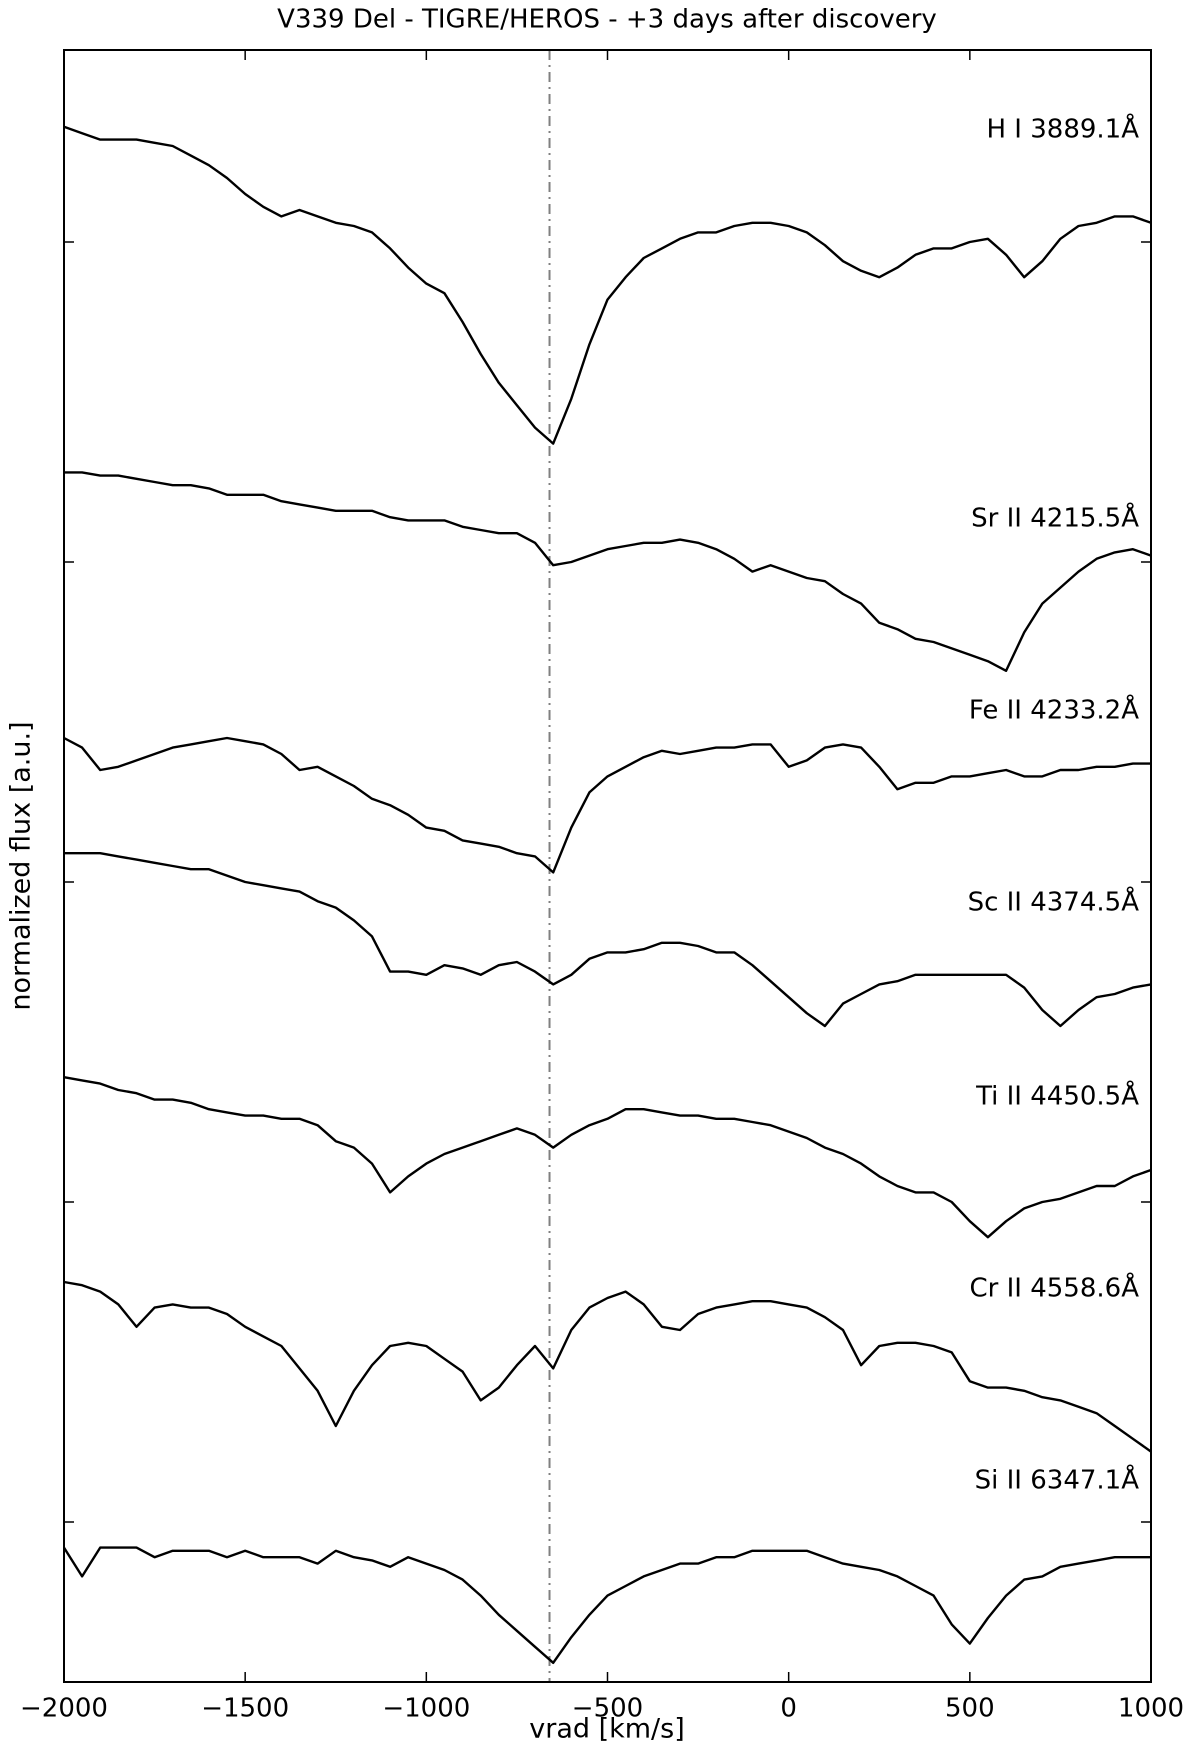 The height and width of the screenshot is (1749, 1200). I want to click on x-axis-label: vrad [km/s], so click(607, 1729).